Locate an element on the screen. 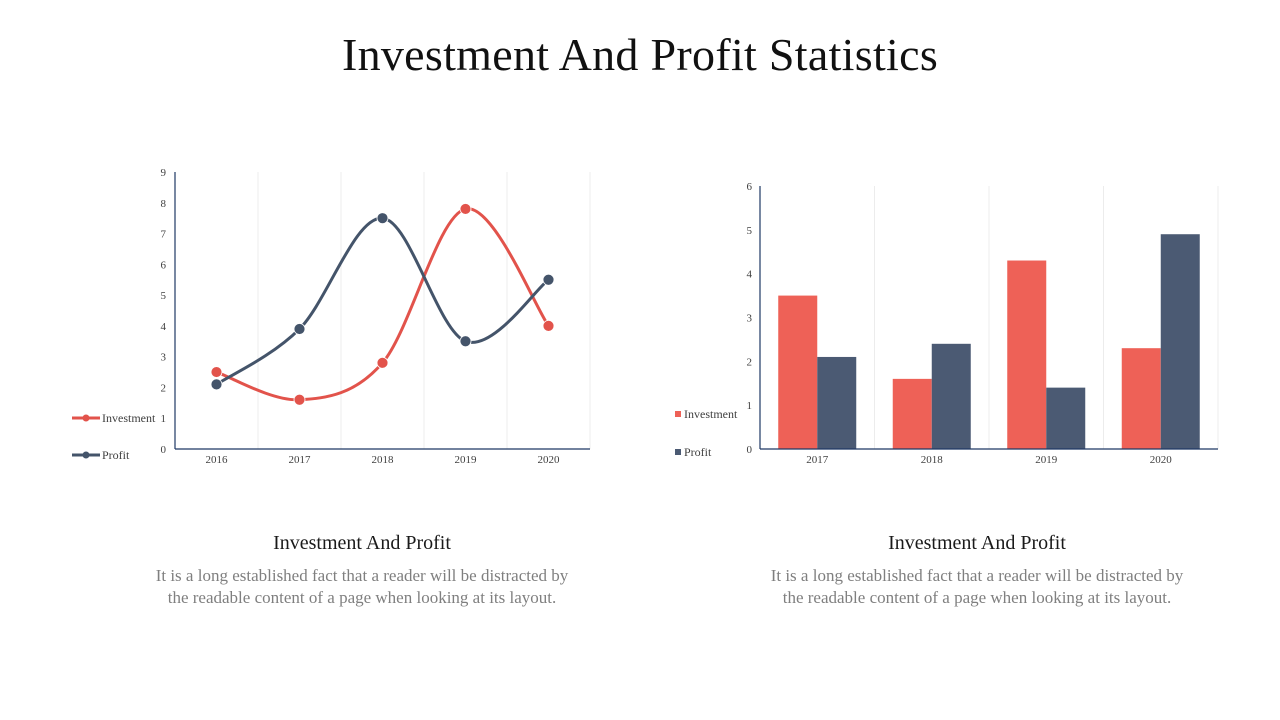  y-tick-label: 8 is located at coordinates (164, 204).